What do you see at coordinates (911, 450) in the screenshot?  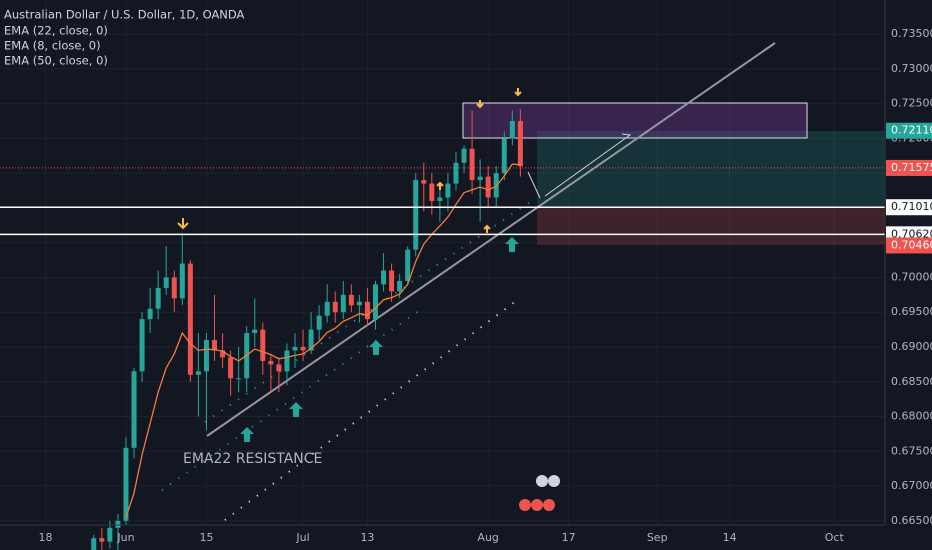 I see `y-tick-label: 0.67500` at bounding box center [911, 450].